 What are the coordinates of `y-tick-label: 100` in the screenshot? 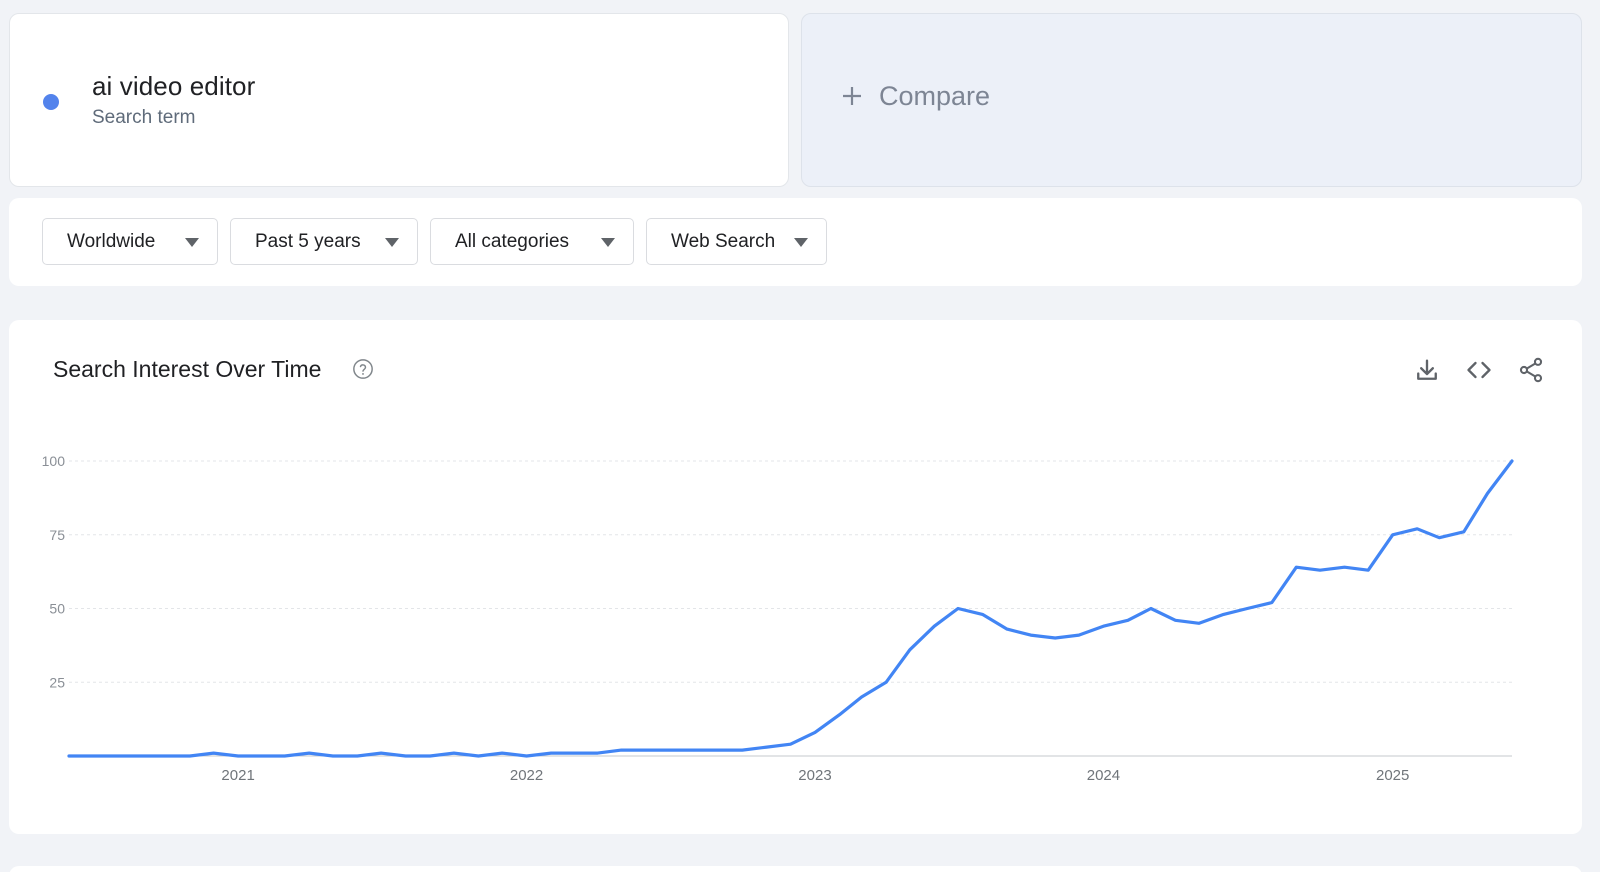 It's located at (54, 461).